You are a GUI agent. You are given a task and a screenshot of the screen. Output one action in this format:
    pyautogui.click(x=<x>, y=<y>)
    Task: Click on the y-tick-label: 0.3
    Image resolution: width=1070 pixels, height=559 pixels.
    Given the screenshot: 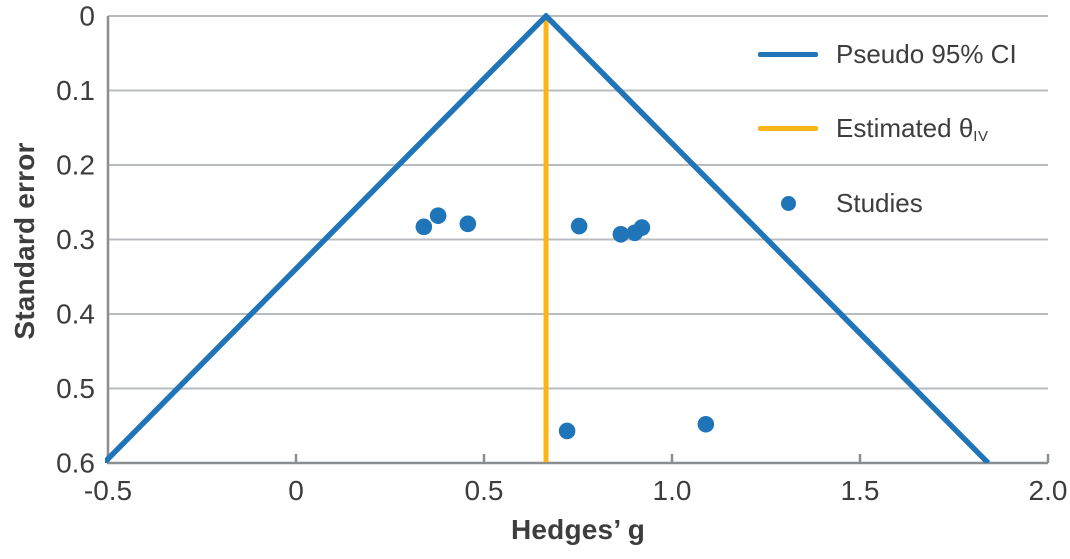 What is the action you would take?
    pyautogui.click(x=75, y=239)
    